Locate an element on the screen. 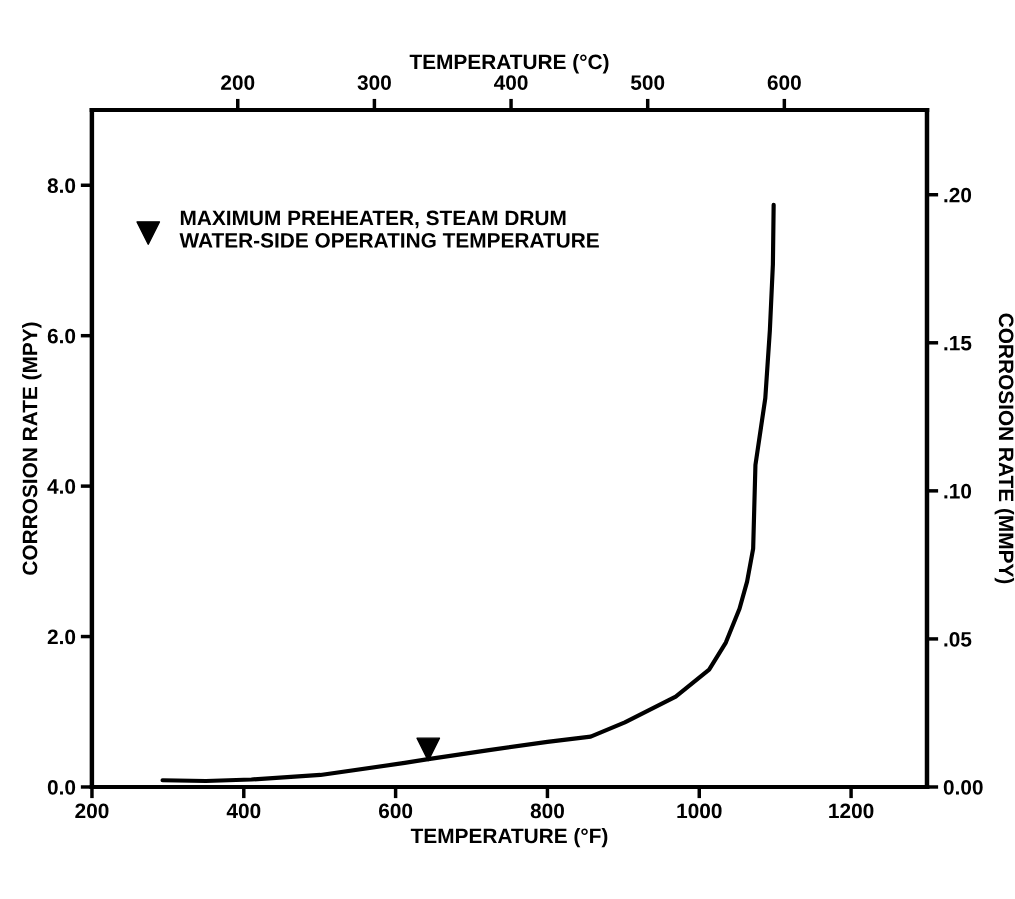  y2-tick-label: .05 is located at coordinates (958, 639).